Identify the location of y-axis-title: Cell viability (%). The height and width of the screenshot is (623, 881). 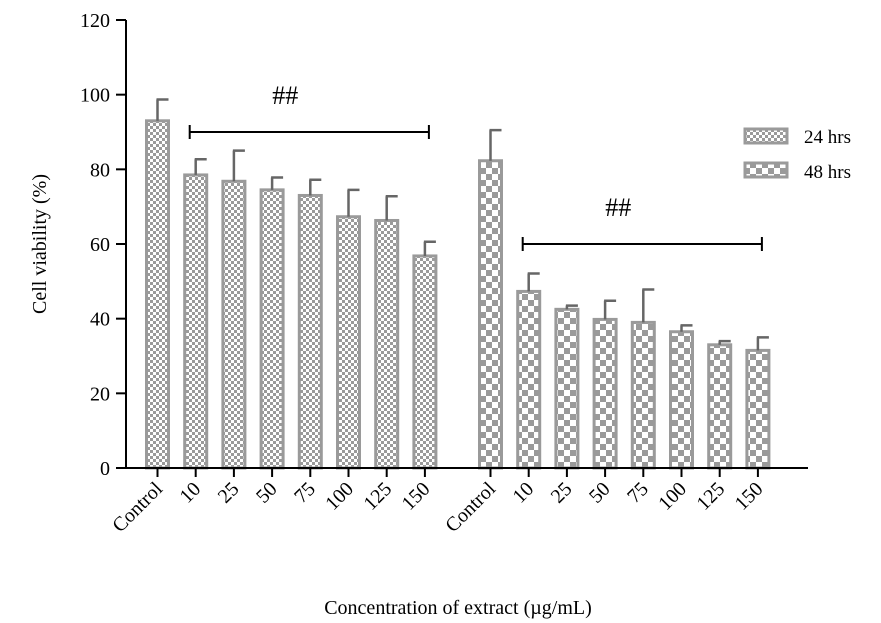
(40, 244).